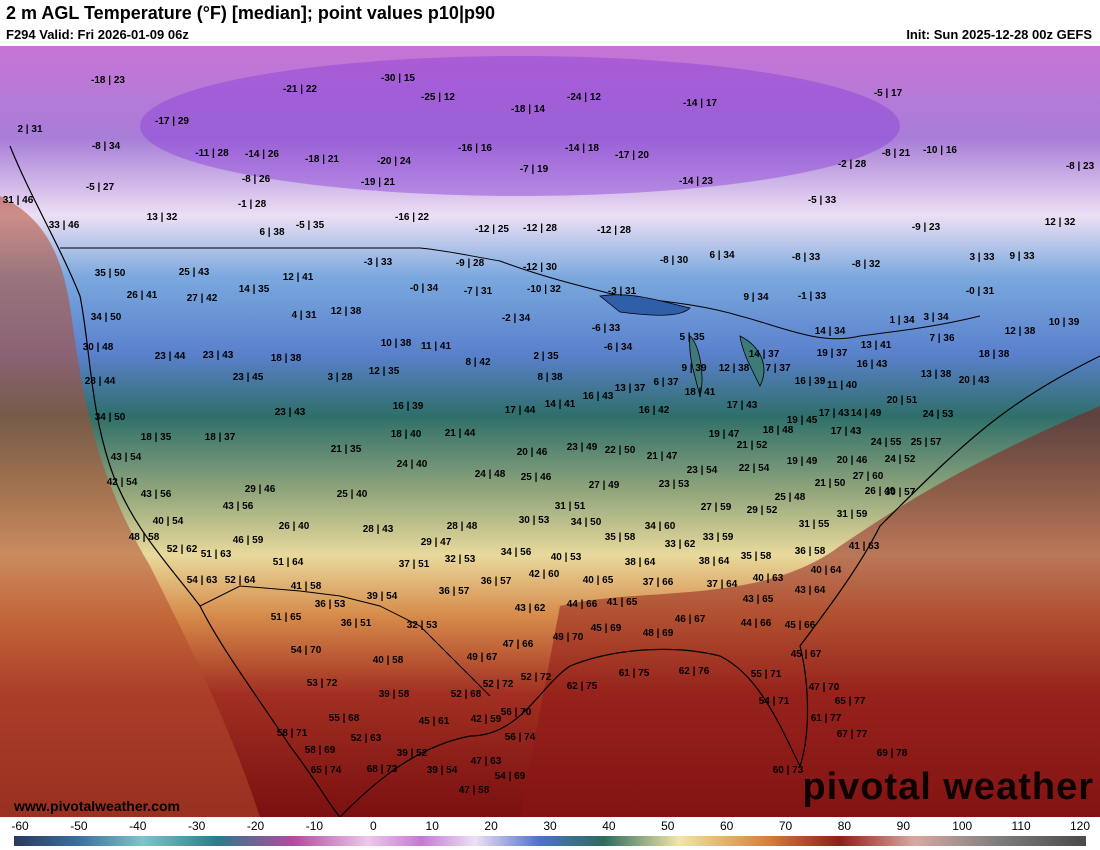 This screenshot has height=850, width=1100. What do you see at coordinates (438, 97) in the screenshot?
I see `point-value: -25 | 12` at bounding box center [438, 97].